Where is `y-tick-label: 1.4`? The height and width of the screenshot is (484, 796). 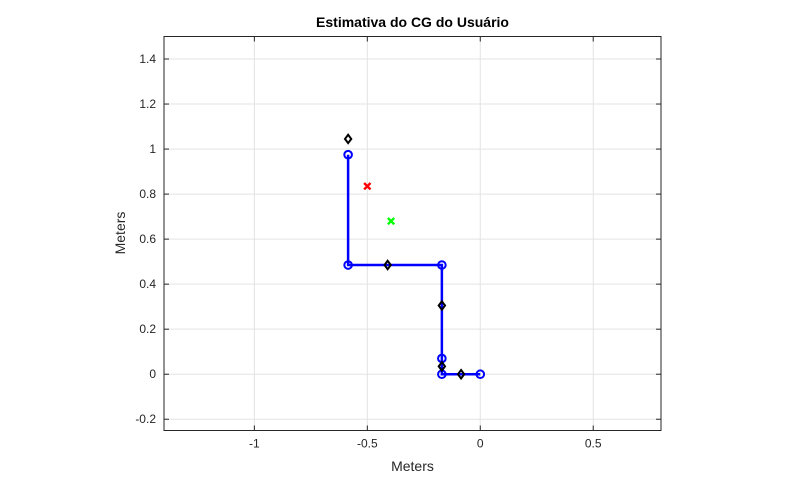 y-tick-label: 1.4 is located at coordinates (147, 59).